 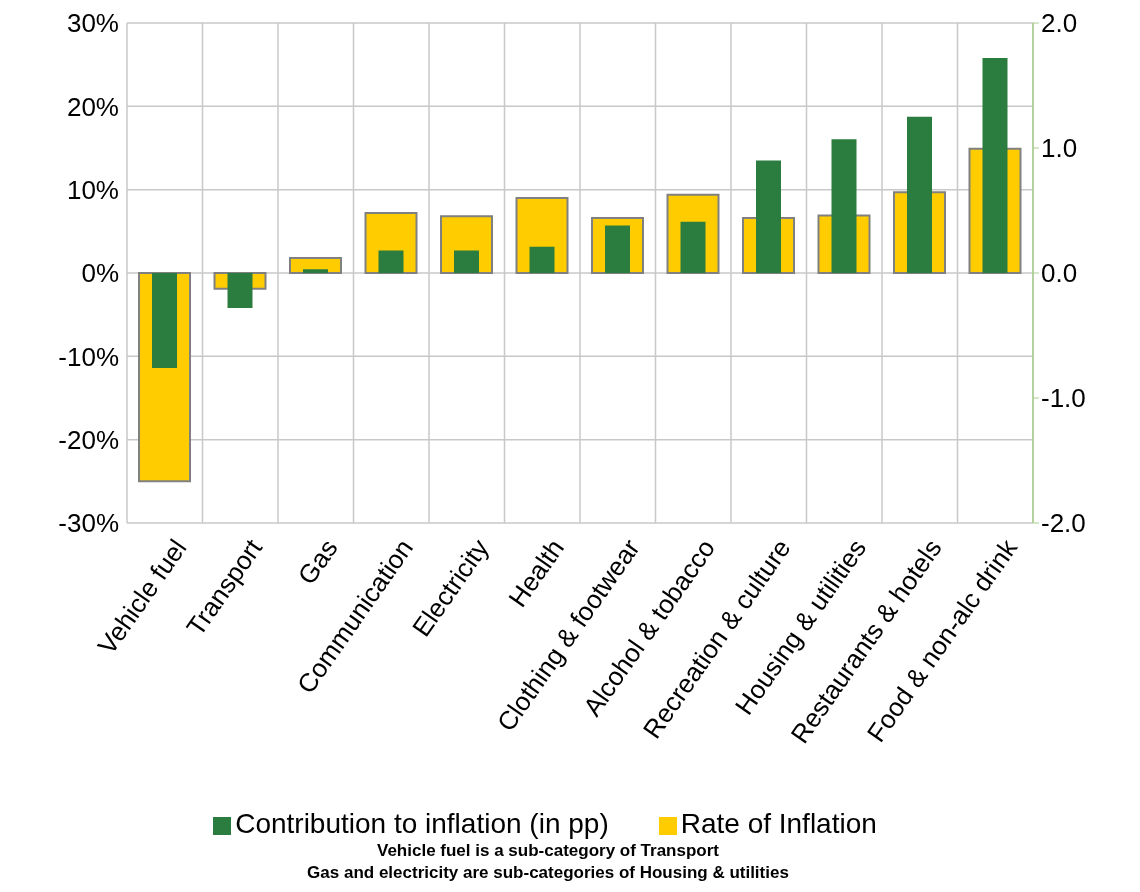 I want to click on y2-tick-label: -1.0, so click(x=1063, y=398).